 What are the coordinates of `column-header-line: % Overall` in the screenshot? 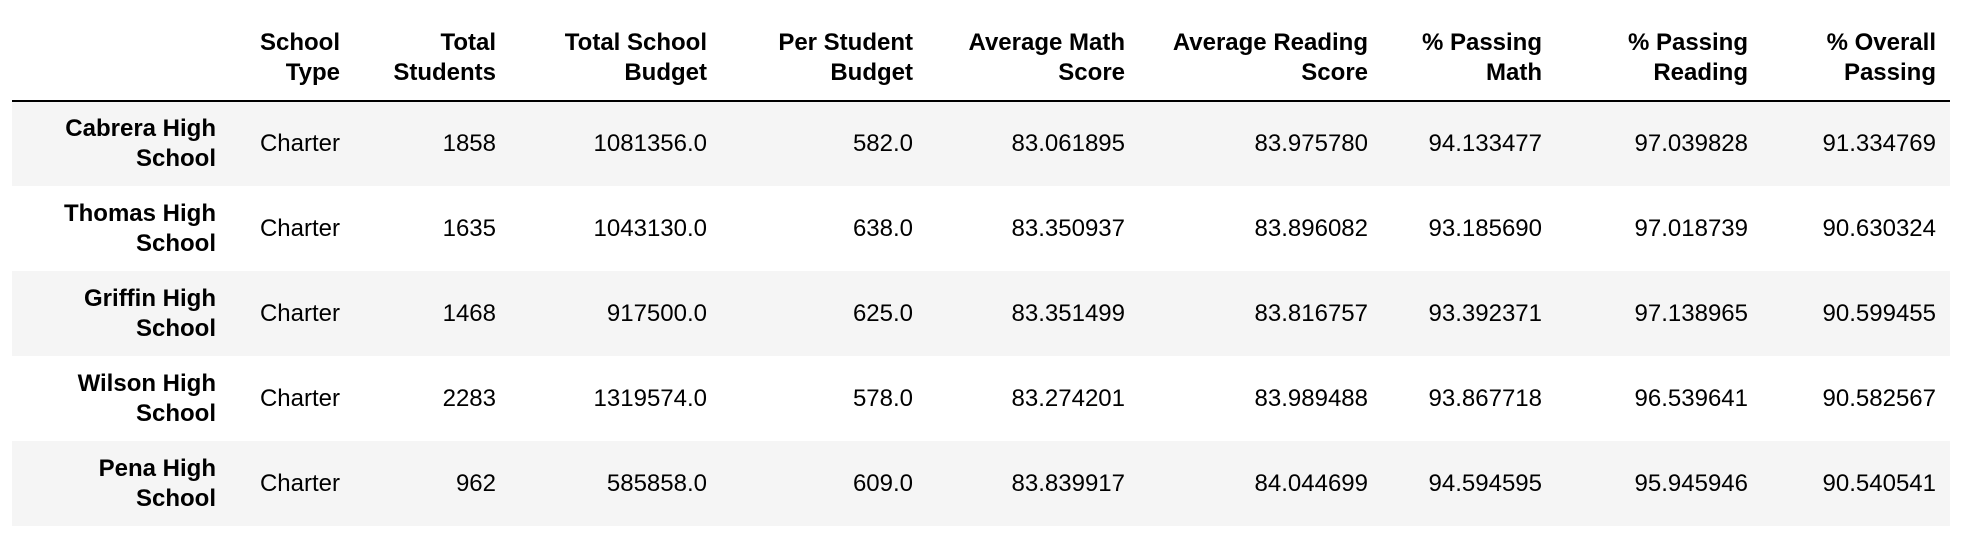 It's located at (1881, 42).